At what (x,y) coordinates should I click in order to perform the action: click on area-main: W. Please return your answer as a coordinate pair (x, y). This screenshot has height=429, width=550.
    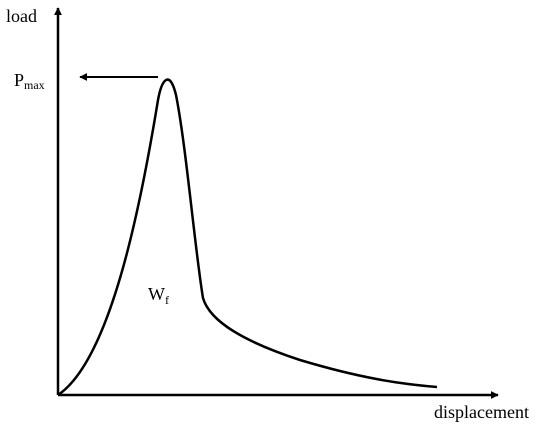
    Looking at the image, I should click on (156, 294).